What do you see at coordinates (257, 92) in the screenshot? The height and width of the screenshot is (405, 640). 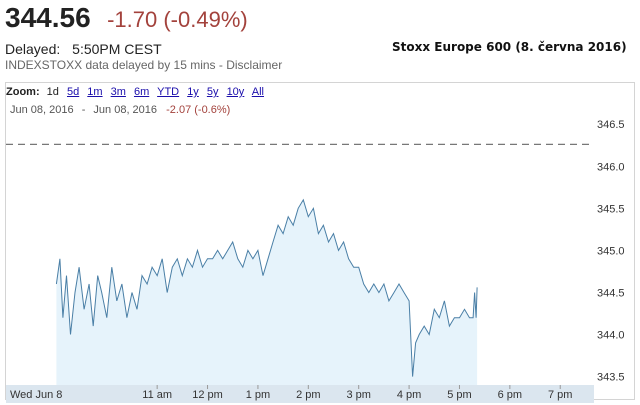 I see `zoom-all-button: All` at bounding box center [257, 92].